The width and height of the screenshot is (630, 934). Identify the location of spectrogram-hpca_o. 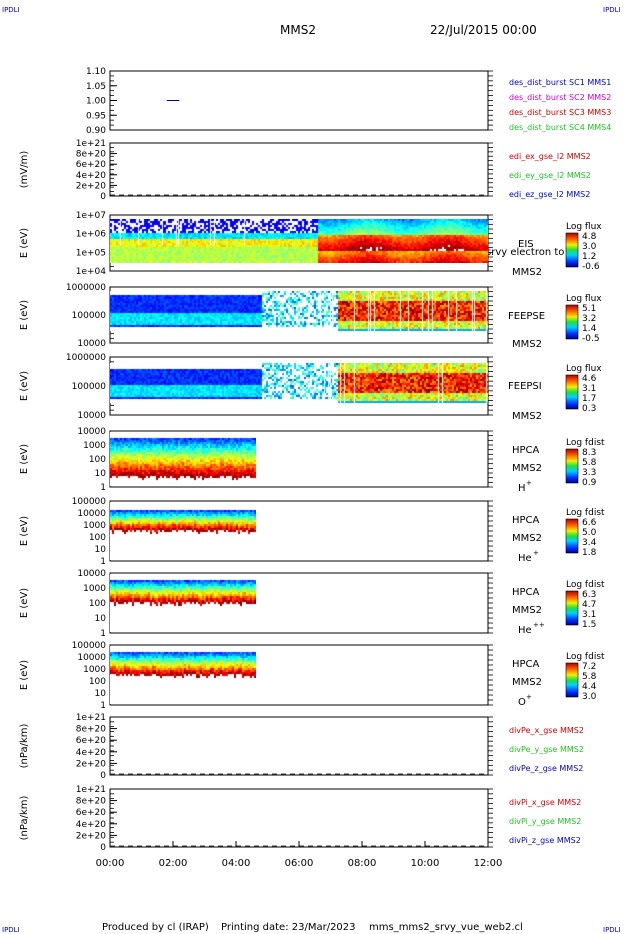
(183, 675).